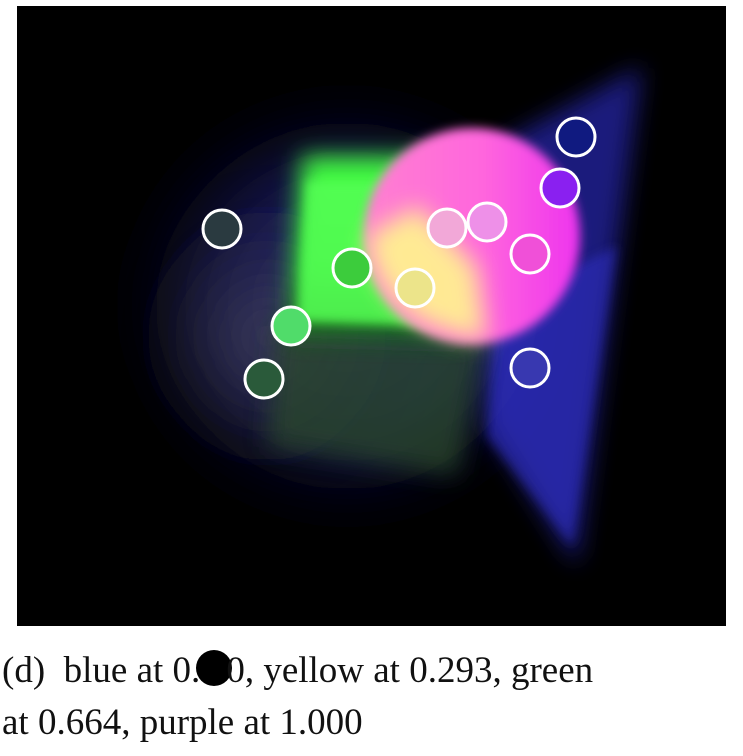  What do you see at coordinates (410, 670) in the screenshot?
I see `caption-text-part2: 0, yellow at 0.293, green` at bounding box center [410, 670].